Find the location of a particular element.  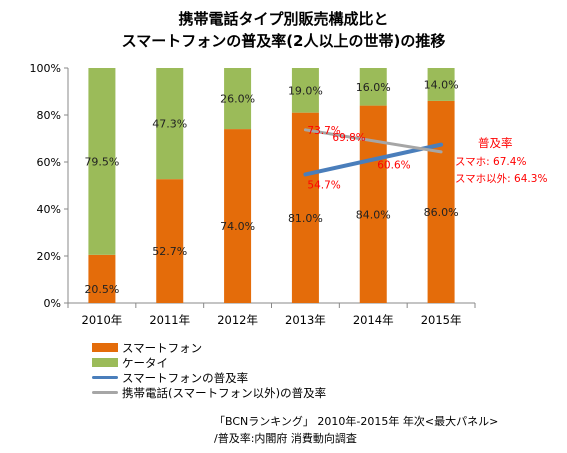

x-tick-label: 2014年 is located at coordinates (373, 320).